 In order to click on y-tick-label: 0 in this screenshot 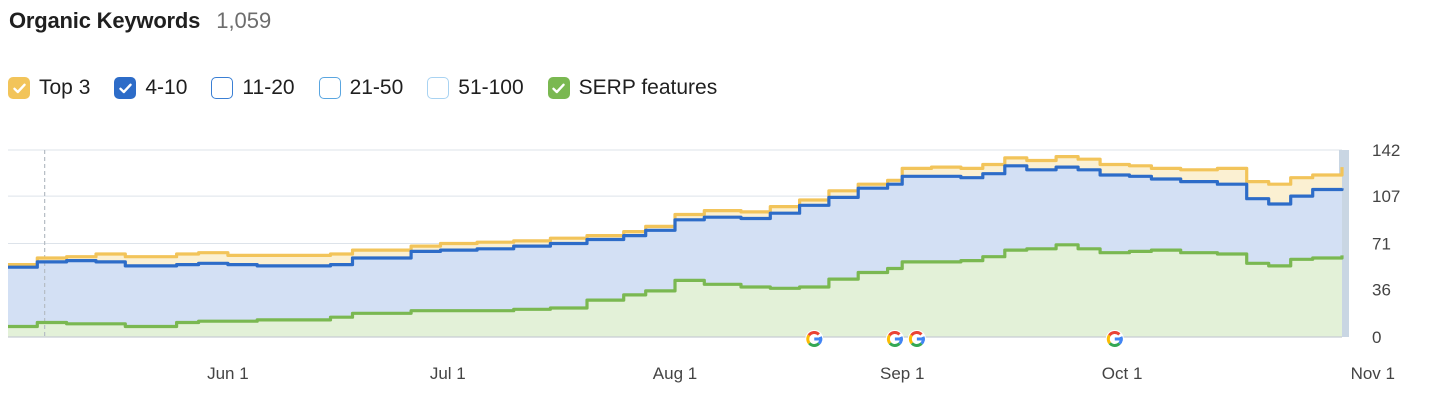, I will do `click(1376, 337)`.